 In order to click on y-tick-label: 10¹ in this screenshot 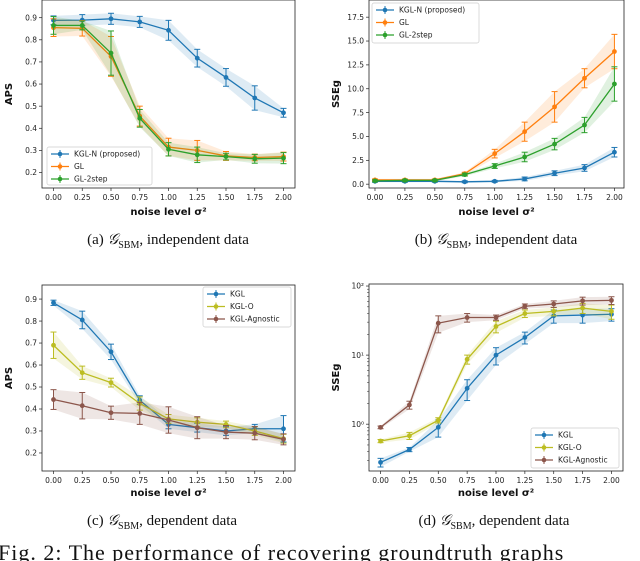, I will do `click(357, 355)`.